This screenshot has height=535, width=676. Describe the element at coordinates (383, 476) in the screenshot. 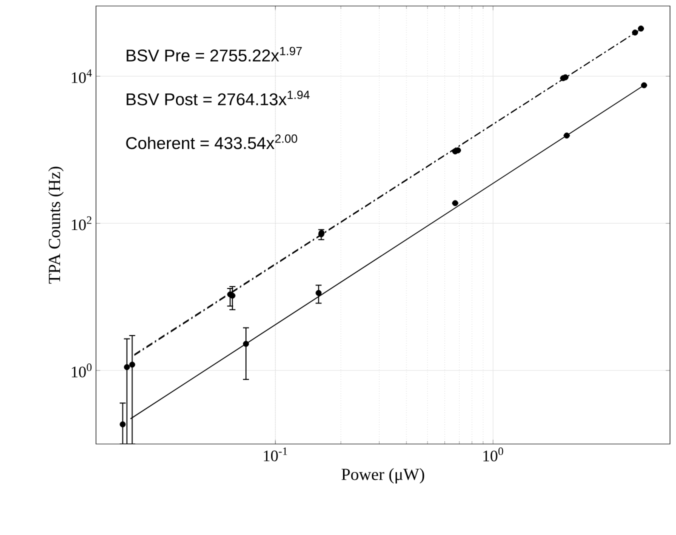

I see `x-axis-title: Power (μW)` at that location.